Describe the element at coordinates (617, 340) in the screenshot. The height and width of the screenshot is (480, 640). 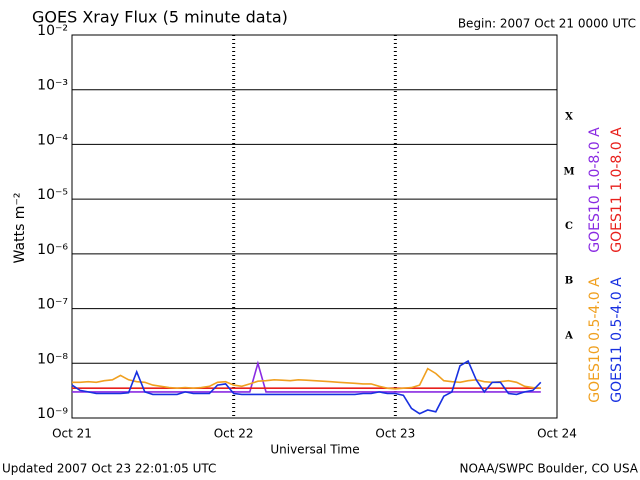
I see `legend-entry: GOES11 0.5-4.0 A` at that location.